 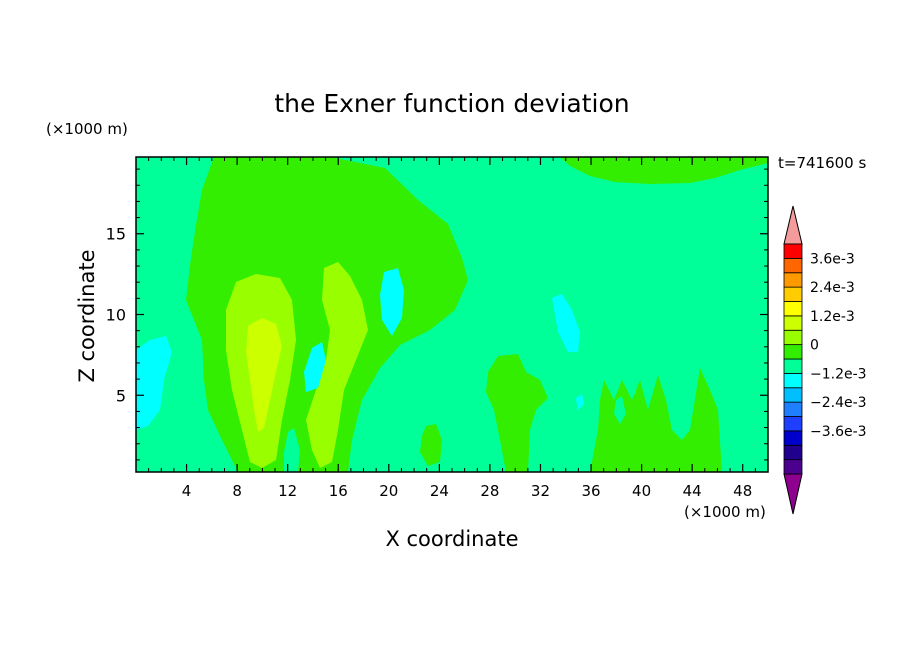 I want to click on colorbar-tick-label: −1.2e-3, so click(x=838, y=374).